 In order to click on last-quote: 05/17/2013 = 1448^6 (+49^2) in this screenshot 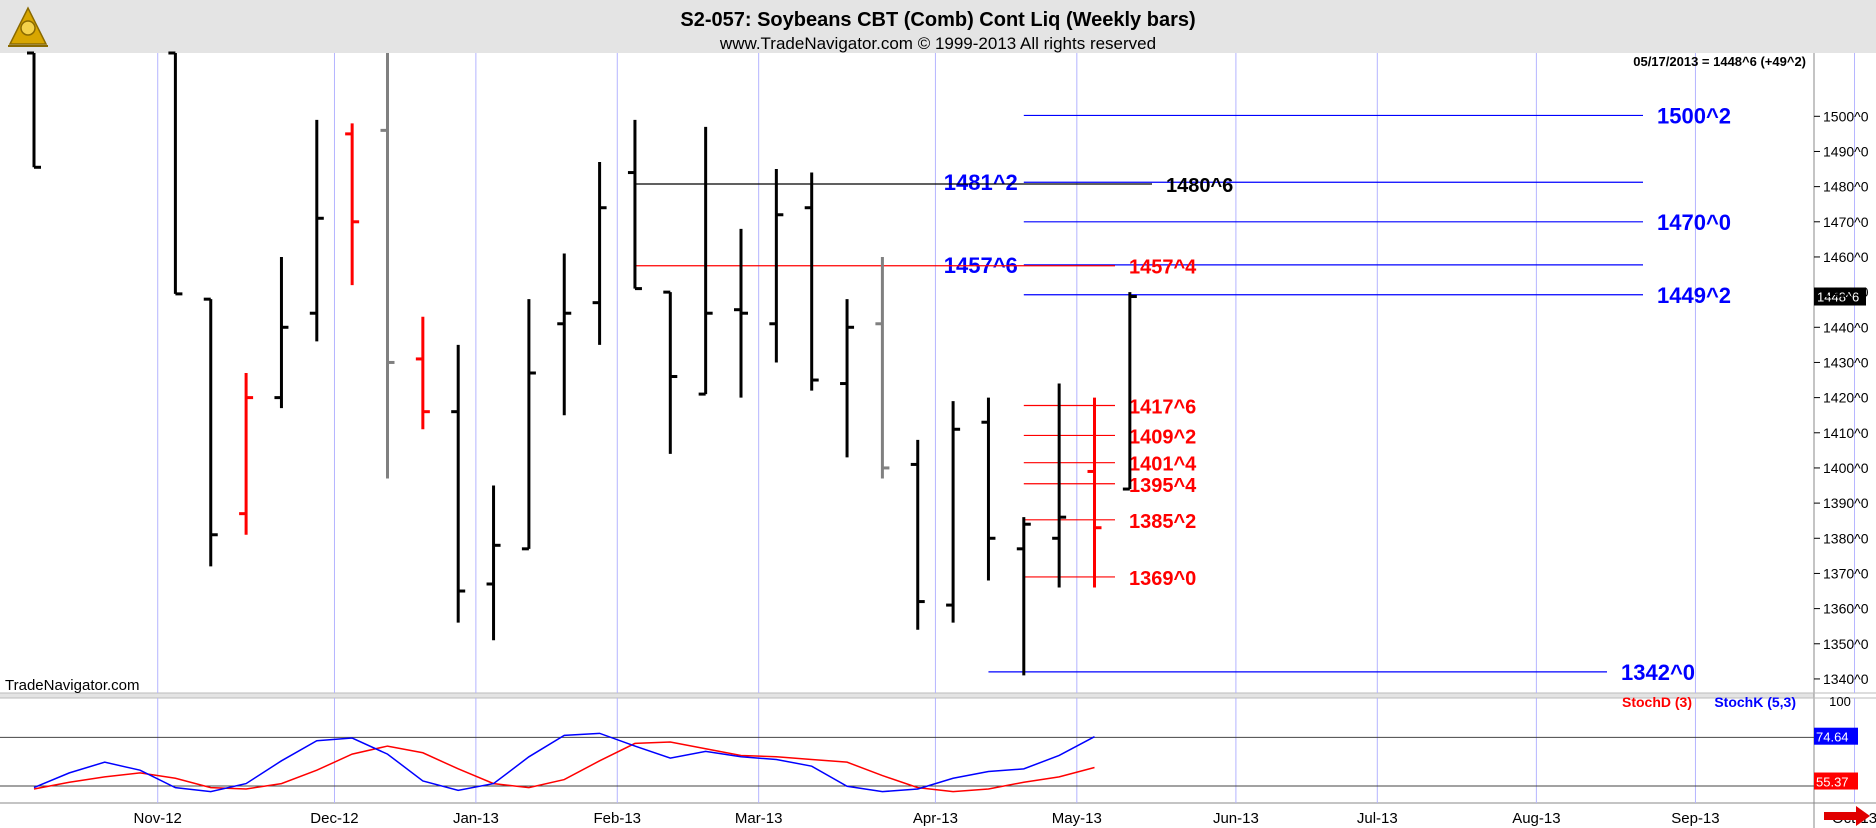, I will do `click(1719, 61)`.